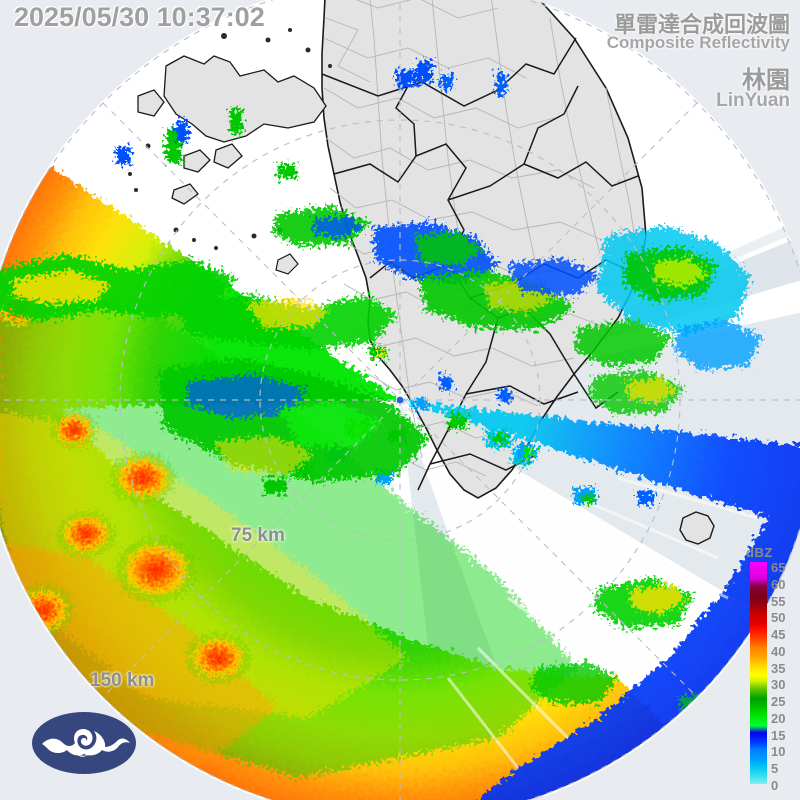 This screenshot has width=800, height=800. I want to click on legend-tick-35: 35, so click(778, 668).